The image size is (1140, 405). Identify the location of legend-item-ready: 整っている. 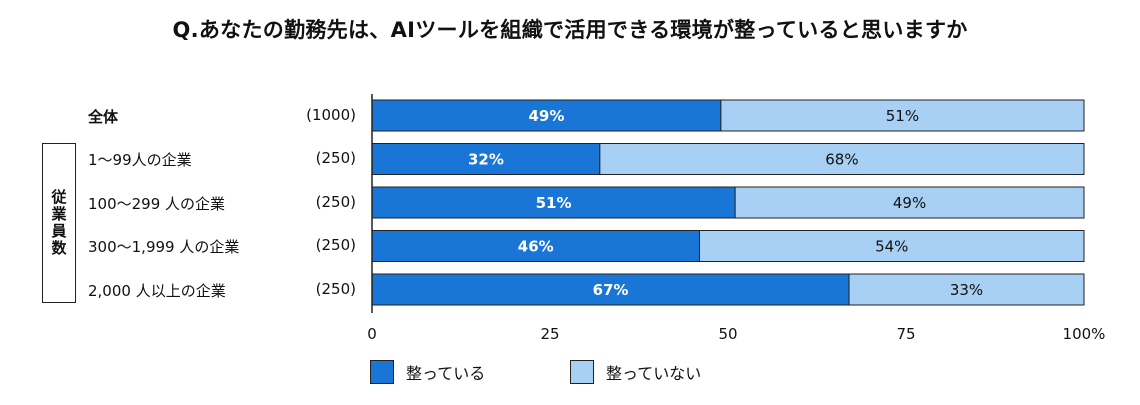
(427, 372).